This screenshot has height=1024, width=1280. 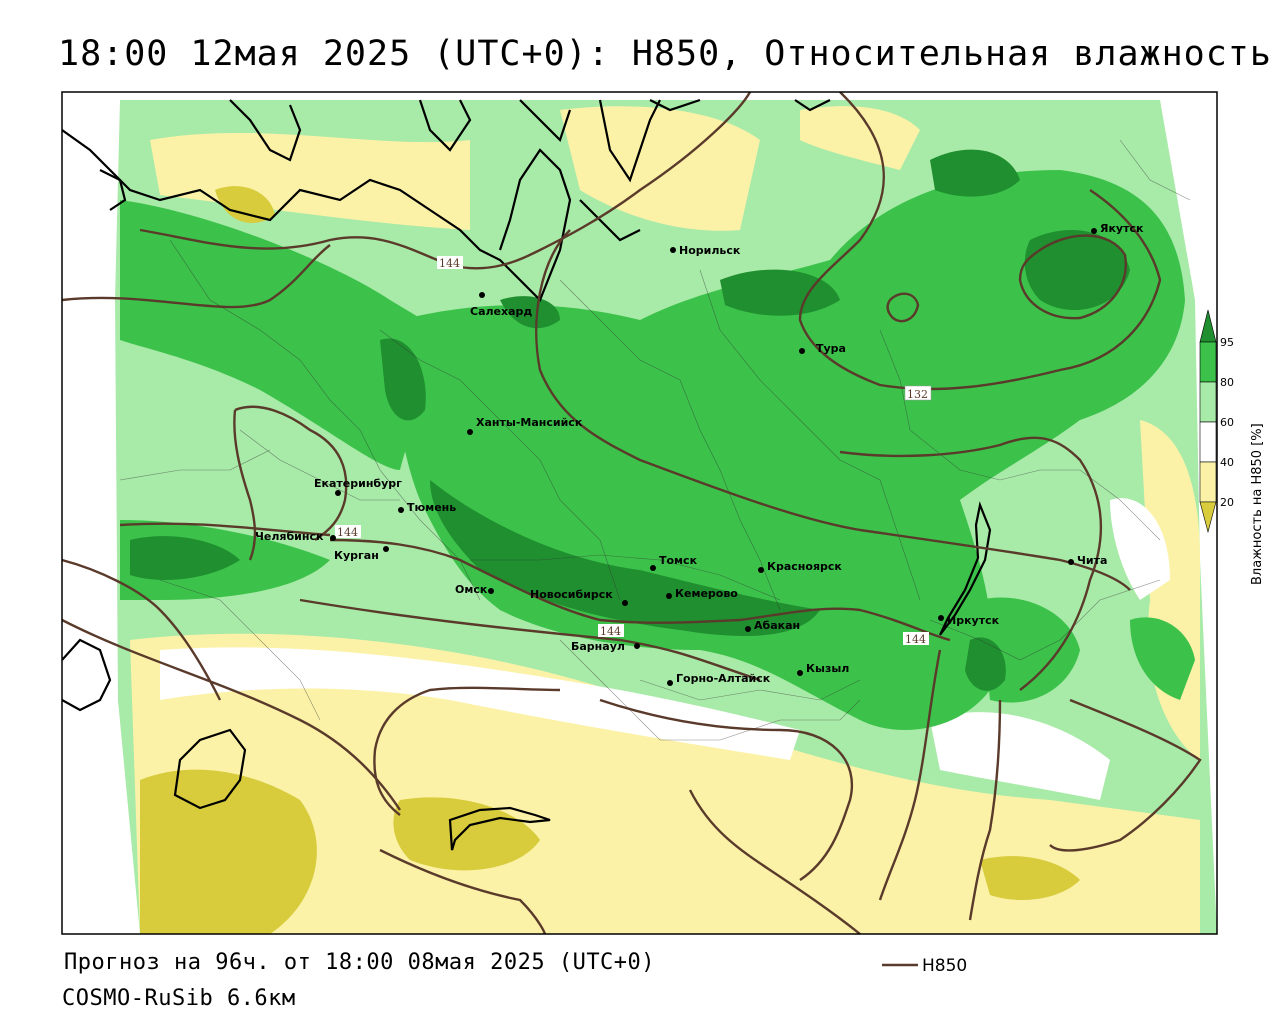 I want to click on svg-text: Иркутск, so click(x=973, y=620).